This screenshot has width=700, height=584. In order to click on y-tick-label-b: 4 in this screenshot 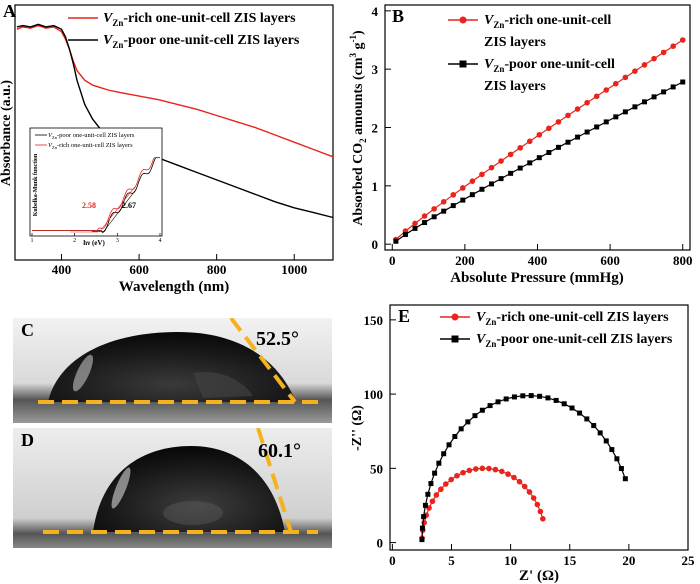, I will do `click(375, 11)`.